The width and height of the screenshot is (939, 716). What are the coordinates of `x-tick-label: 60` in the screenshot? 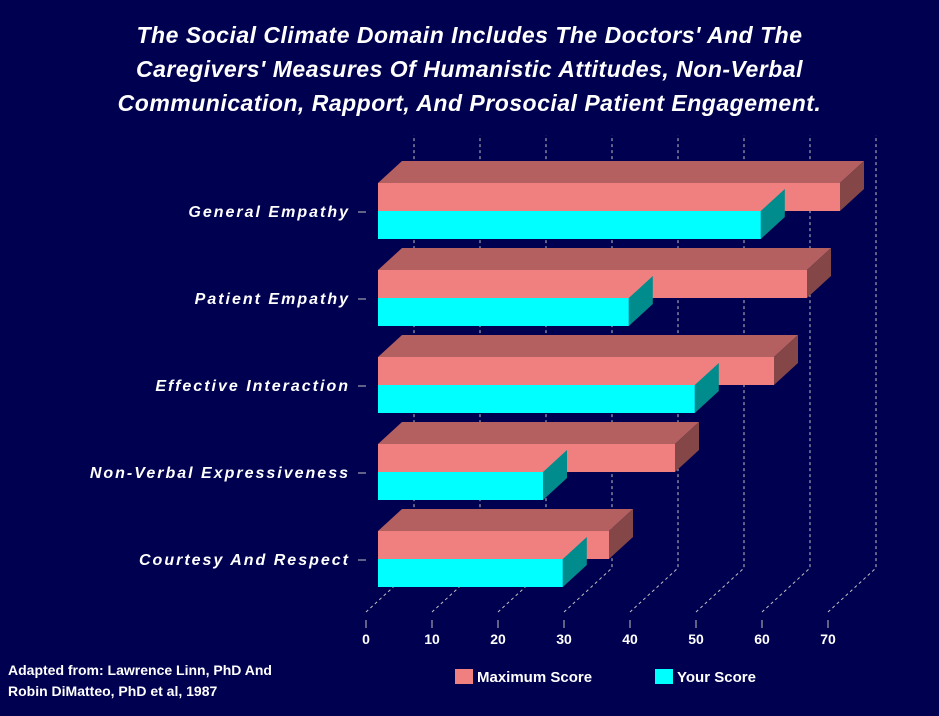 It's located at (762, 639).